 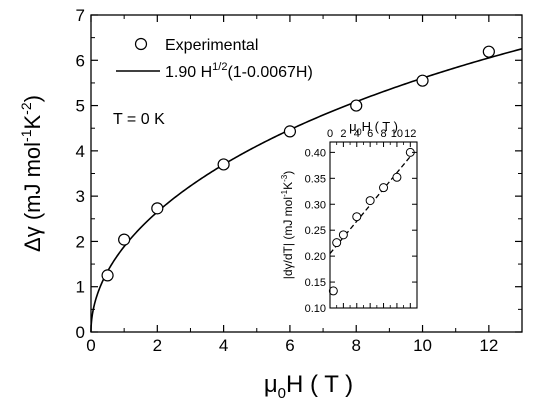 I want to click on y-tick-label: 2, so click(x=80, y=241).